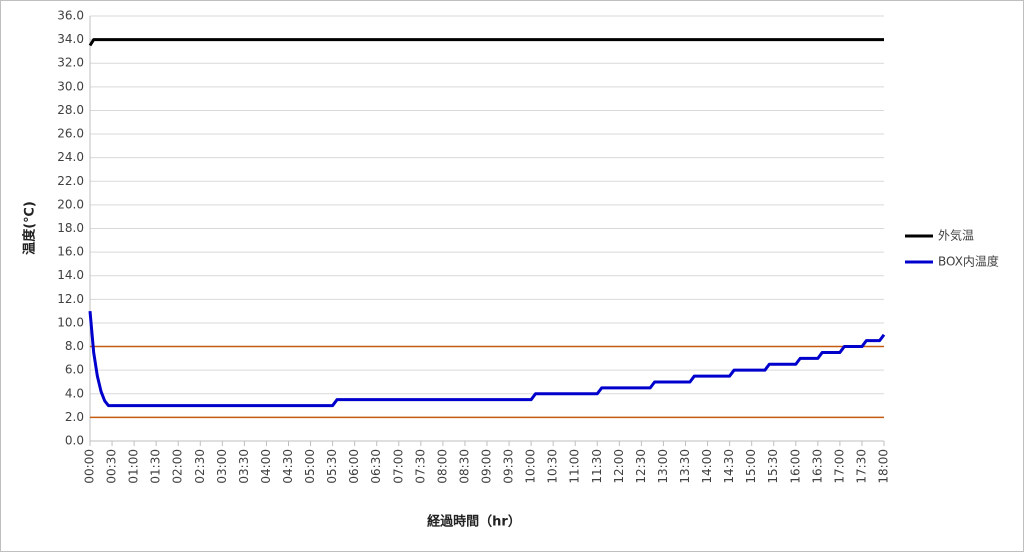 This screenshot has width=1024, height=552. I want to click on y-tick-label: 0.0, so click(74, 441).